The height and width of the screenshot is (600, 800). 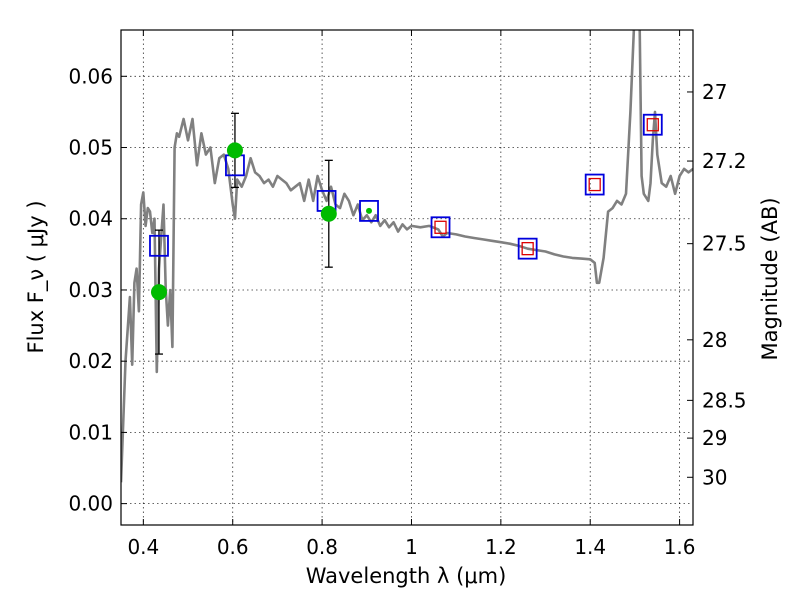 I want to click on y-tick-label: 0.03, so click(x=90, y=290).